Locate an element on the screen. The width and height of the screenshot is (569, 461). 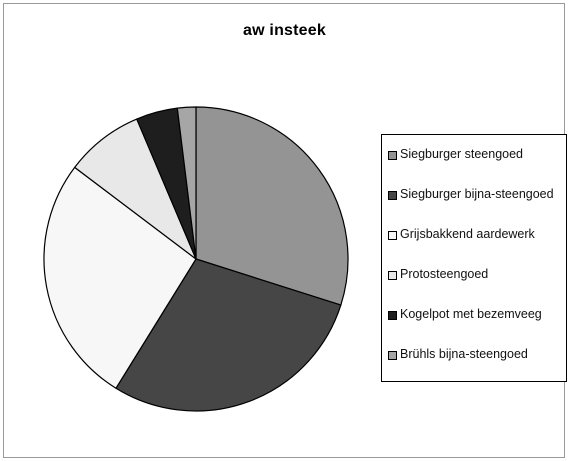
legend-label: Grijsbakkend aardewerk is located at coordinates (467, 234).